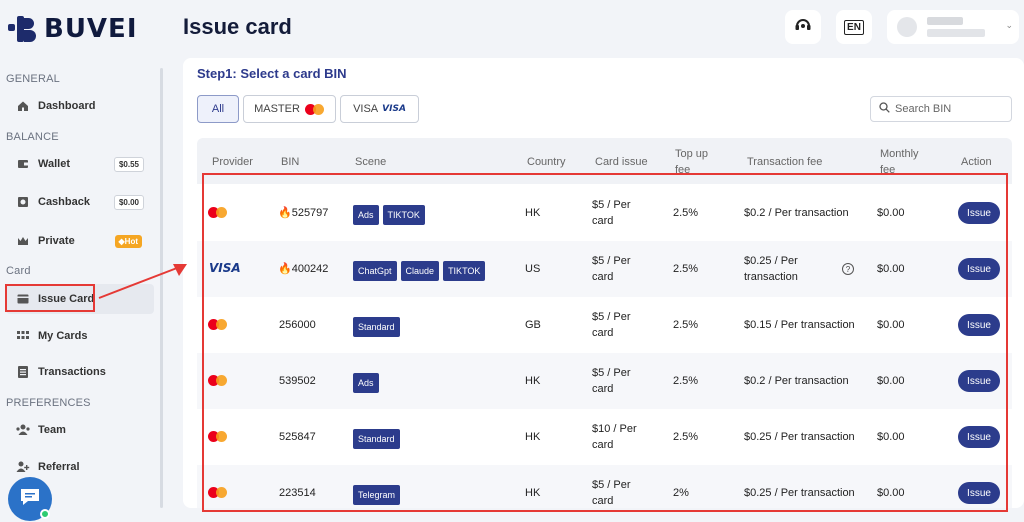 This screenshot has width=1024, height=522. Describe the element at coordinates (303, 269) in the screenshot. I see `bin-cell: 🔥400242` at that location.